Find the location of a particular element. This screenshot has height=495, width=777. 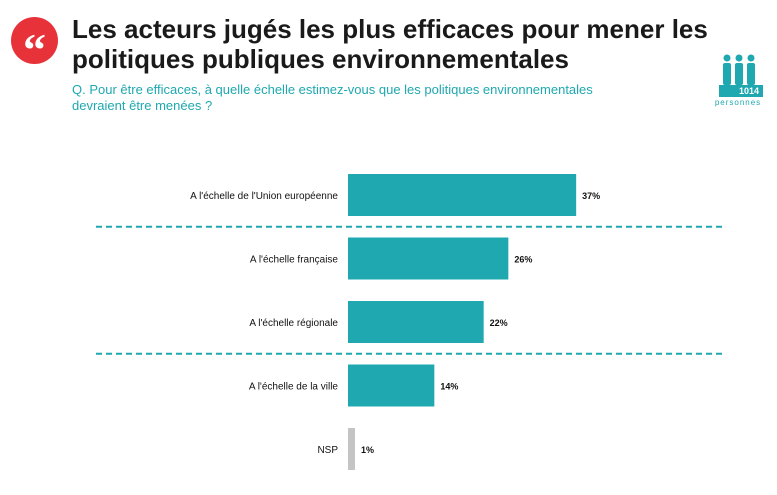

value-label-1: 26% is located at coordinates (523, 260).